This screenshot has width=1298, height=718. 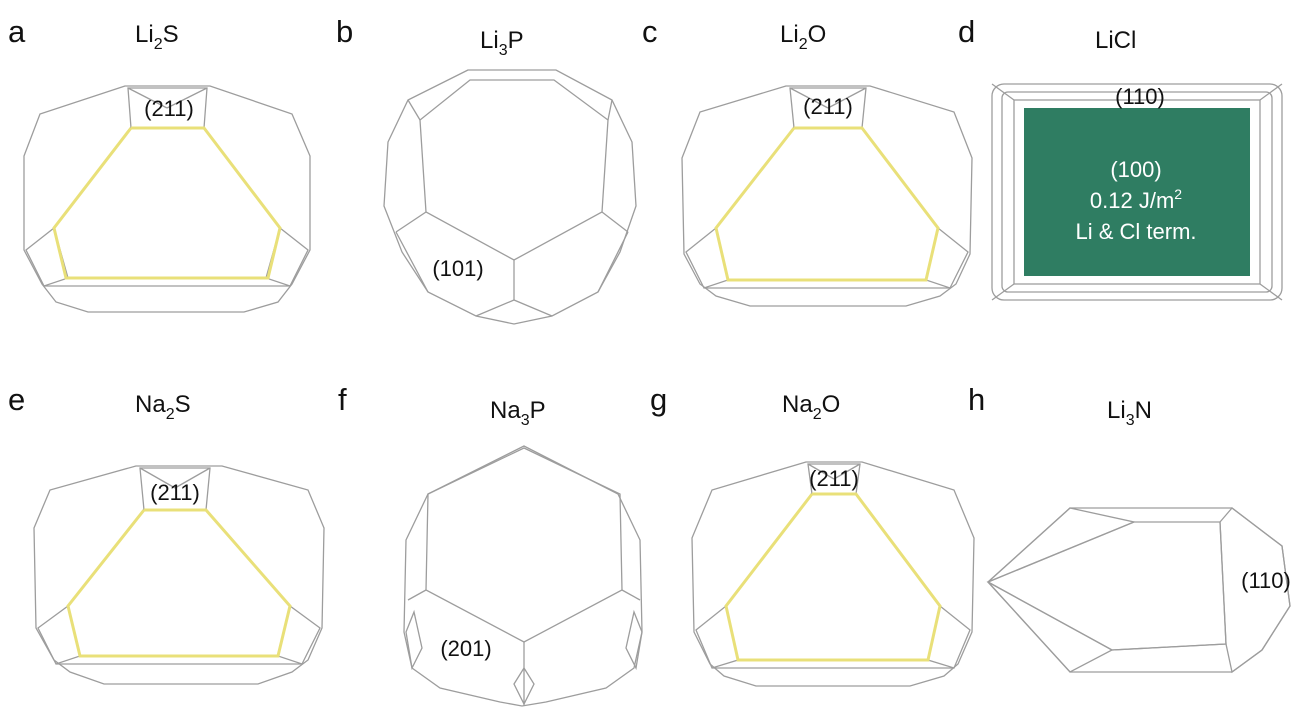 I want to click on main-facet-termination-h: Li & N term., so click(x=1154, y=610).